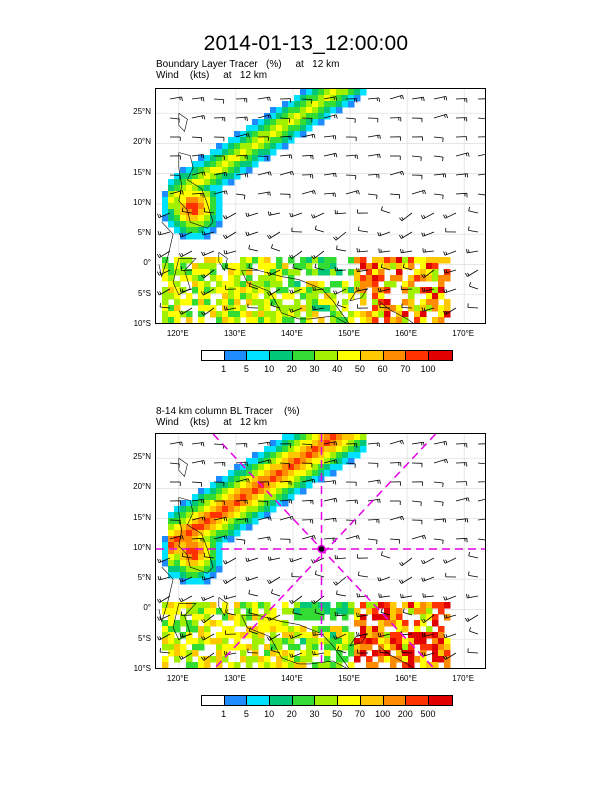 Image resolution: width=612 pixels, height=792 pixels. Describe the element at coordinates (212, 75) in the screenshot. I see `panel1-title-line2: Wind (kts) at 12 km` at that location.